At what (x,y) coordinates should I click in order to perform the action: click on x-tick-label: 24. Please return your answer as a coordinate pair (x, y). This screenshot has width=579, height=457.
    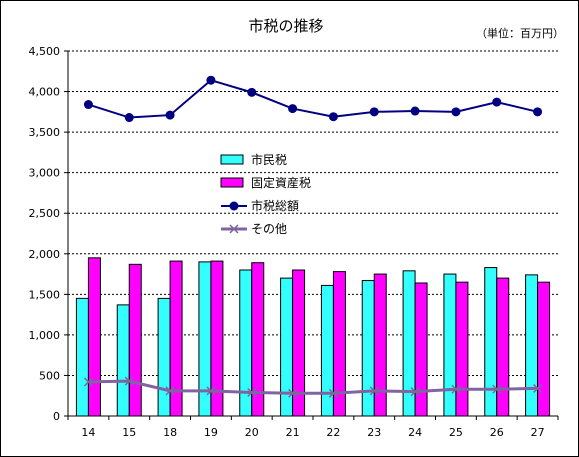
    Looking at the image, I should click on (415, 432).